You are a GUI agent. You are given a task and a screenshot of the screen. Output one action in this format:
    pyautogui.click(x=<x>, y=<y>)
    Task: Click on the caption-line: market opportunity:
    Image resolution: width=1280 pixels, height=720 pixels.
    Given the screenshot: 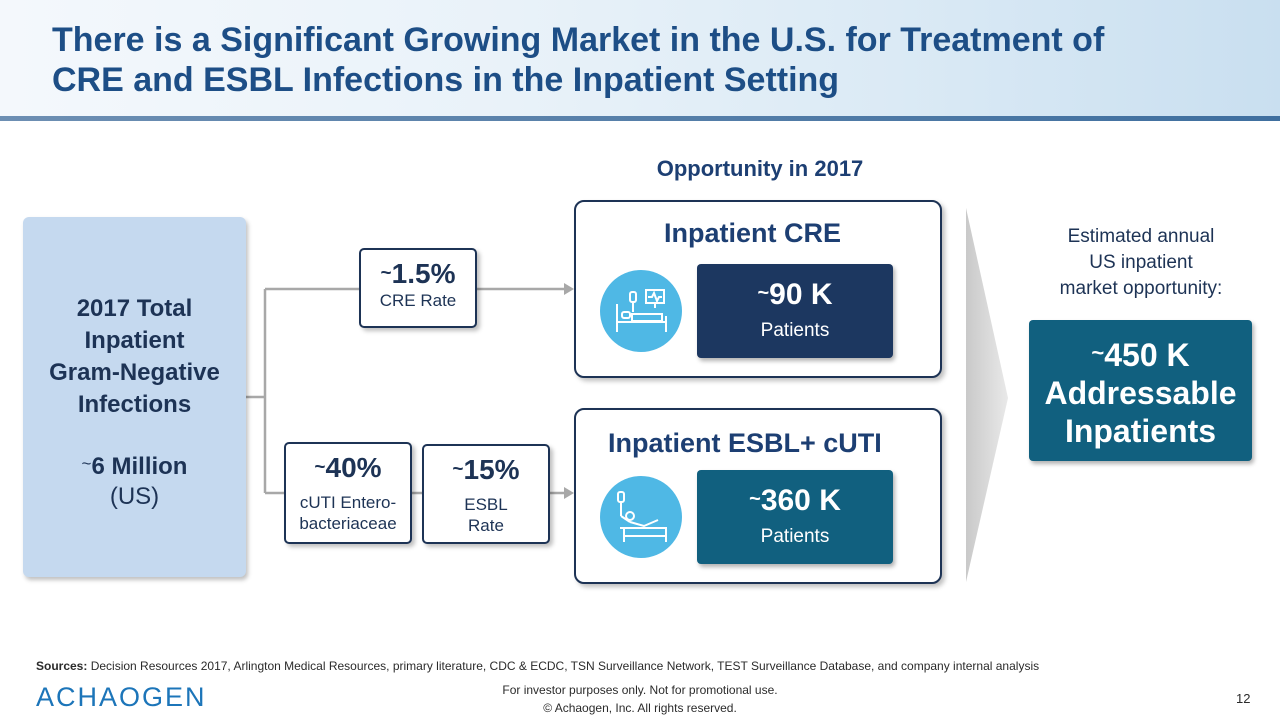 What is the action you would take?
    pyautogui.click(x=1141, y=288)
    